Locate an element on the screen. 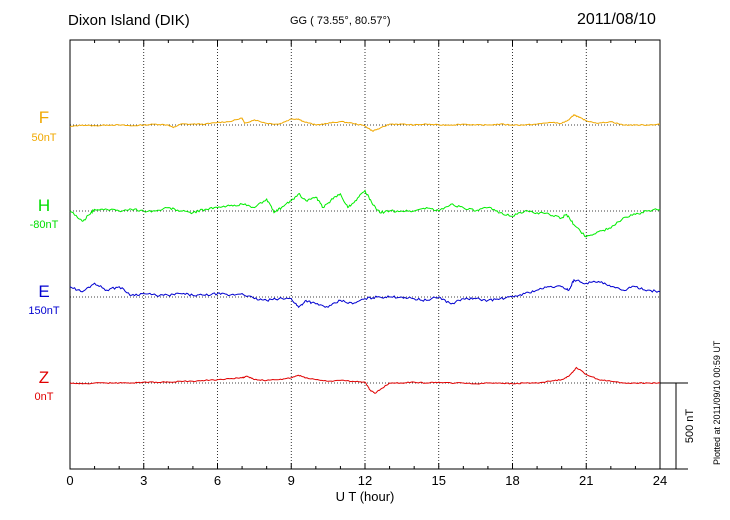  series-line-e is located at coordinates (365, 293).